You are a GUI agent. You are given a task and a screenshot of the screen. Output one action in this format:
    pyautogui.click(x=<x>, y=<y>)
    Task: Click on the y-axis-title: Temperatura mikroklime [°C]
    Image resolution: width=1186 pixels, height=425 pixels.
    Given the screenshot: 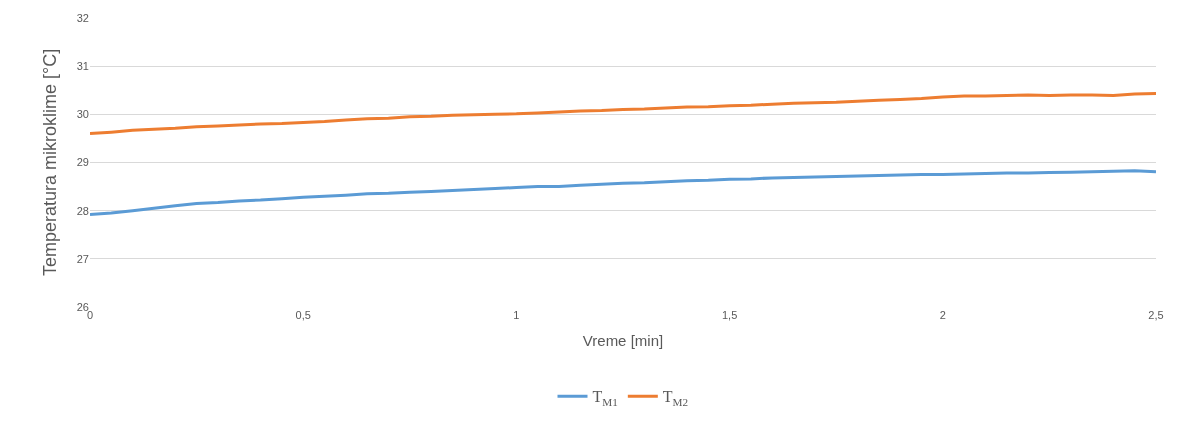 What is the action you would take?
    pyautogui.click(x=49, y=162)
    